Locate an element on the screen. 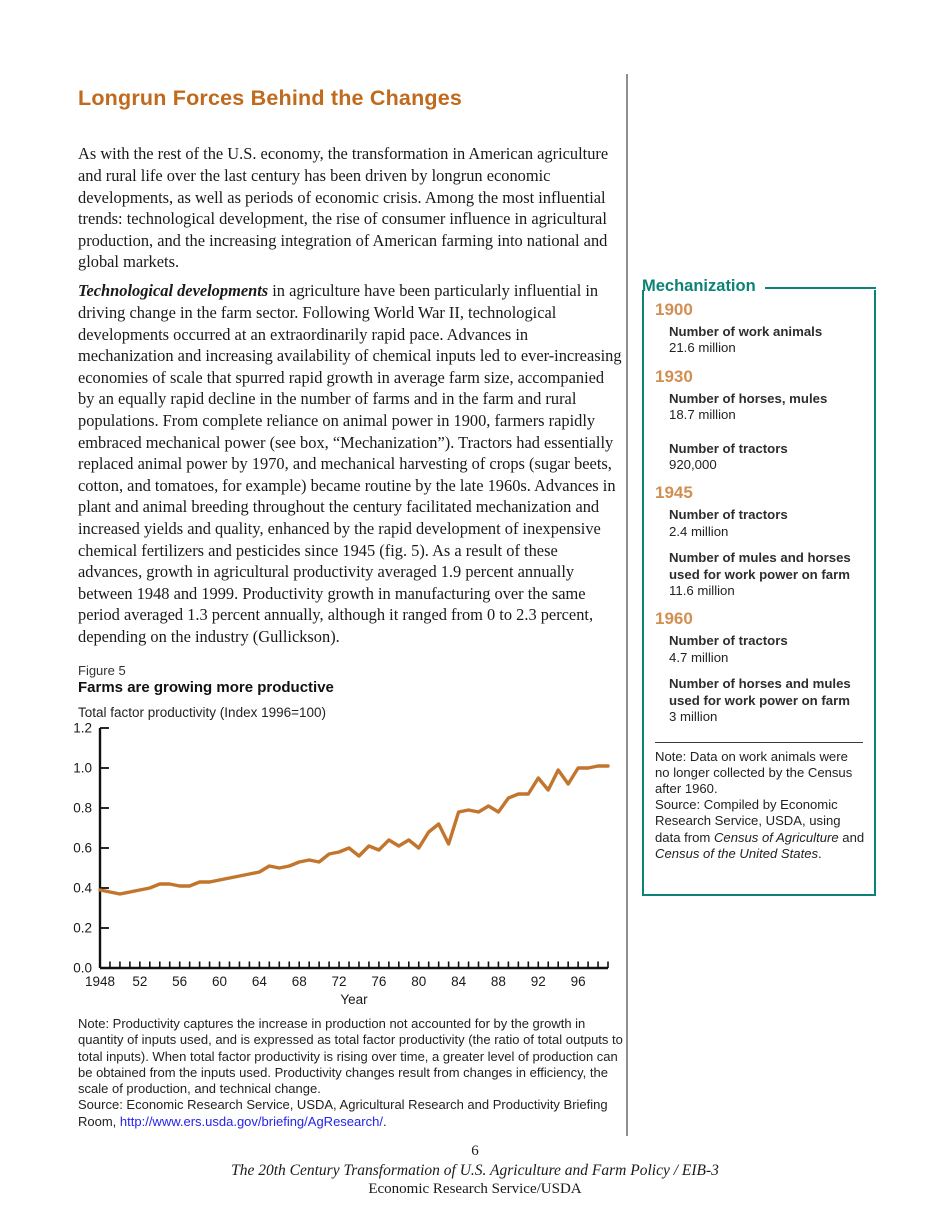 This screenshot has width=950, height=1230. svg-text: 60 is located at coordinates (219, 981).